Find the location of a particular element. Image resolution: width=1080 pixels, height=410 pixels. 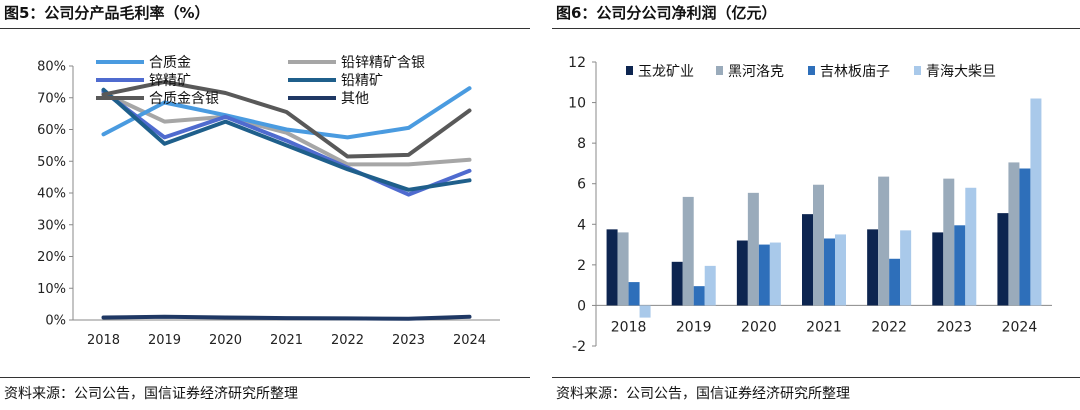

legend-label: 铅精矿 is located at coordinates (362, 81).